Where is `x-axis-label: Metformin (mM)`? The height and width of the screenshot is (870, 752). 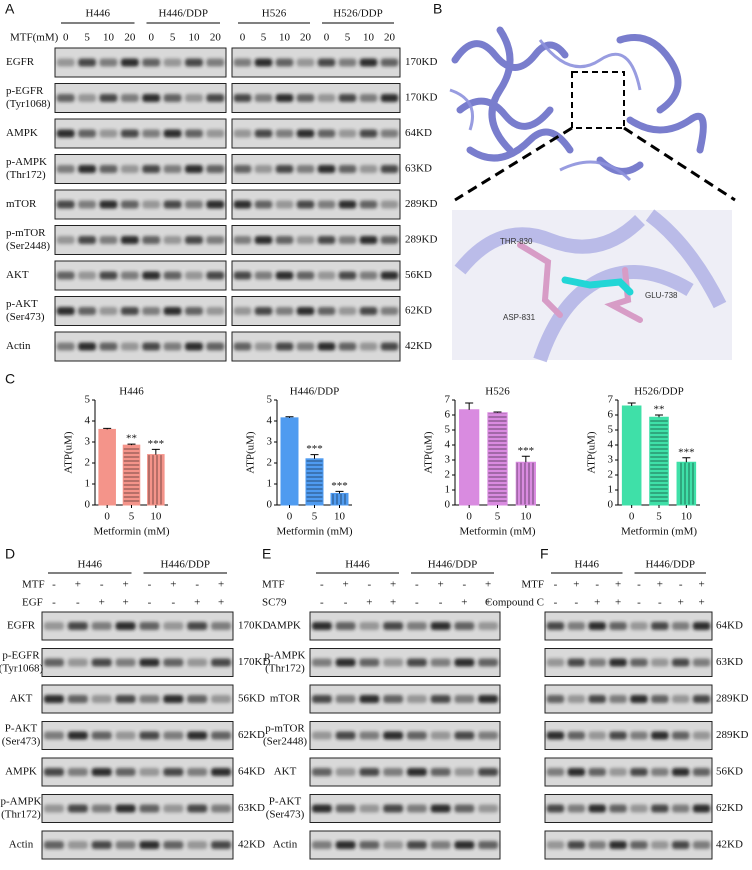 x-axis-label: Metformin (mM) is located at coordinates (497, 532).